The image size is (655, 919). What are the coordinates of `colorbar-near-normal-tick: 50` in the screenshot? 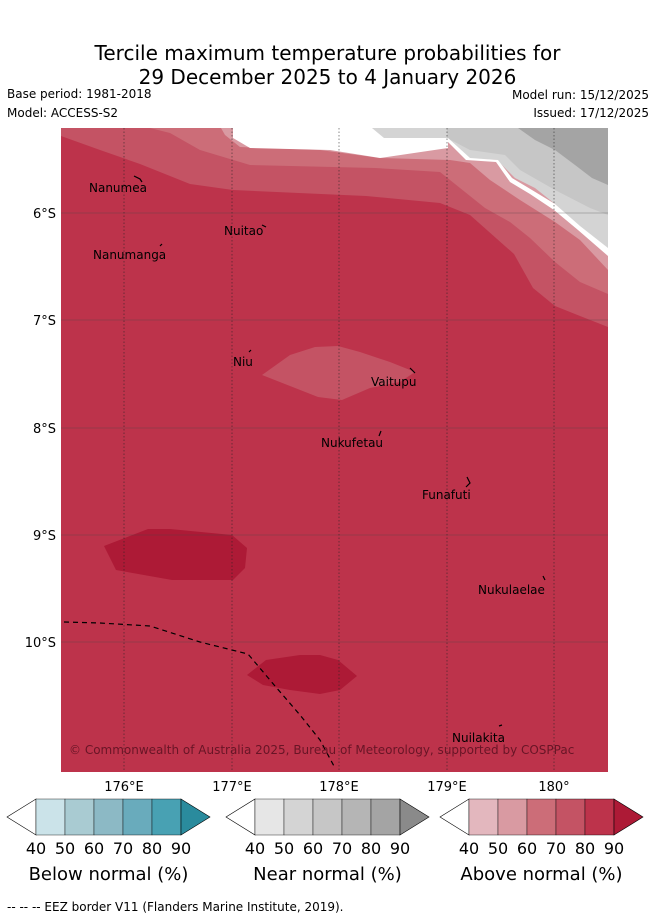 It's located at (284, 848).